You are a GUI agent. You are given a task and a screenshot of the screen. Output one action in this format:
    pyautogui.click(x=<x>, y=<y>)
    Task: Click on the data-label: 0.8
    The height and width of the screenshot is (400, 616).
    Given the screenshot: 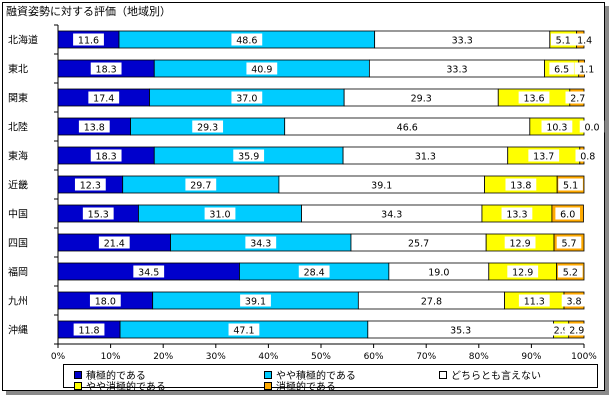 What is the action you would take?
    pyautogui.click(x=587, y=157)
    